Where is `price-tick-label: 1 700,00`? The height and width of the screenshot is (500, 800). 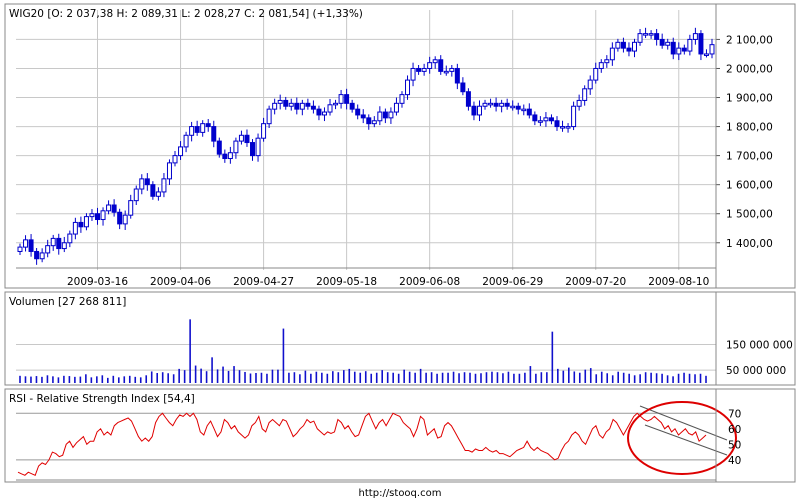 price-tick-label: 1 700,00 is located at coordinates (749, 157).